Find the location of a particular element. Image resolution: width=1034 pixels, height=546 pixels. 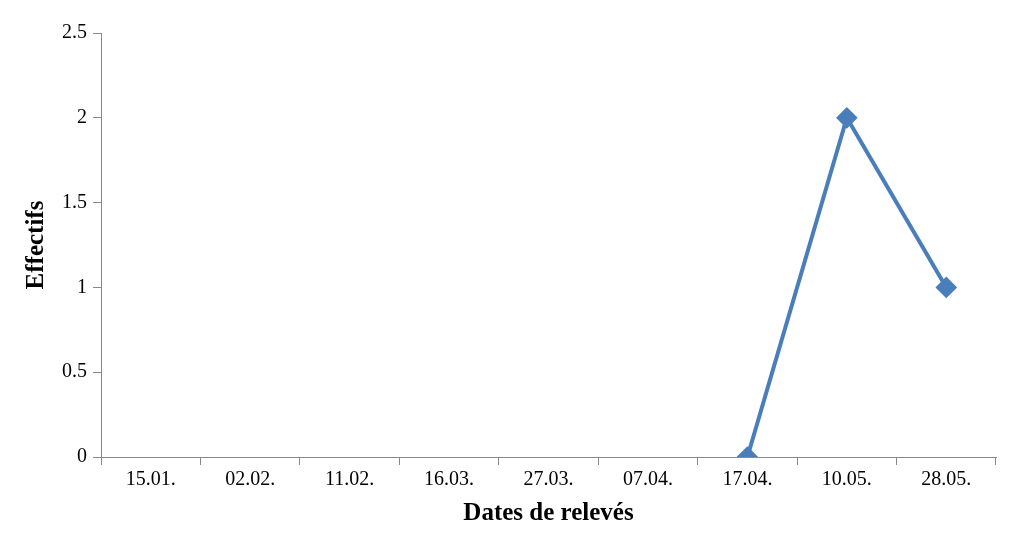

x-tick-label: 16.03. is located at coordinates (449, 478).